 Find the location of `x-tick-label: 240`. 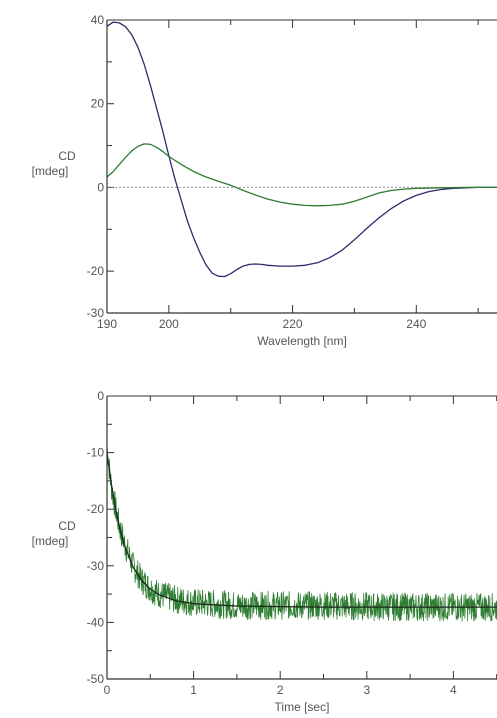

x-tick-label: 240 is located at coordinates (416, 324).